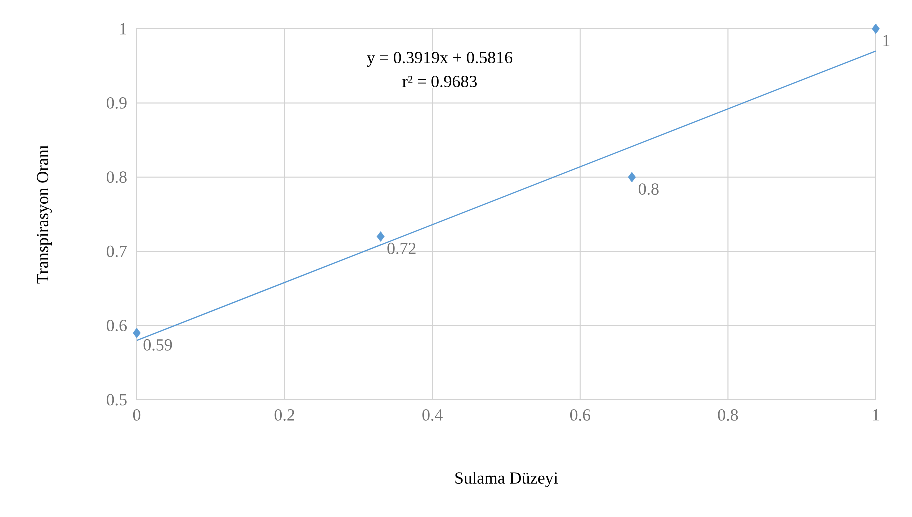  I want to click on y-axis-title: Transpirasyon Oranı, so click(44, 214).